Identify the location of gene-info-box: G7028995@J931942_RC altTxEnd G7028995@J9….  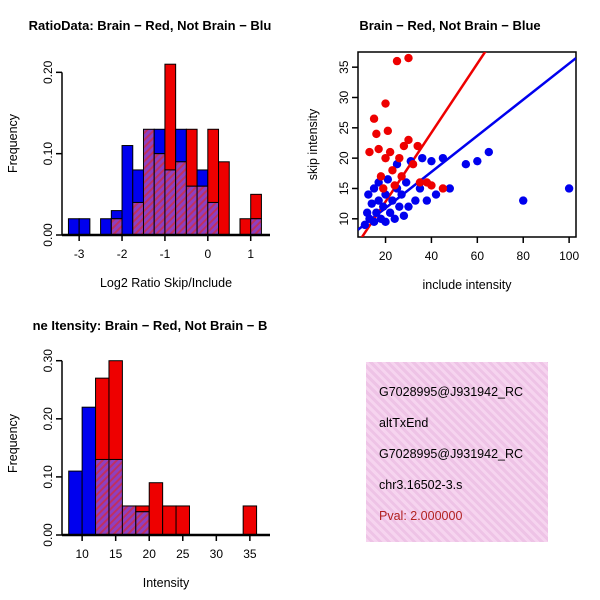
(457, 452).